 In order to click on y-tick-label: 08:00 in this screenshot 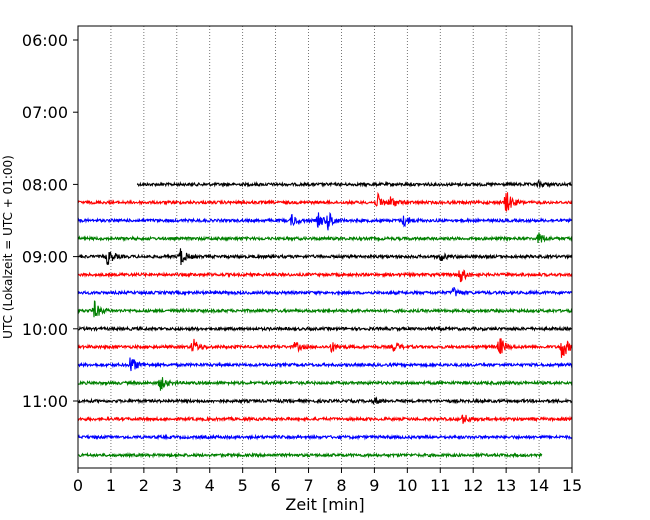, I will do `click(45, 184)`.